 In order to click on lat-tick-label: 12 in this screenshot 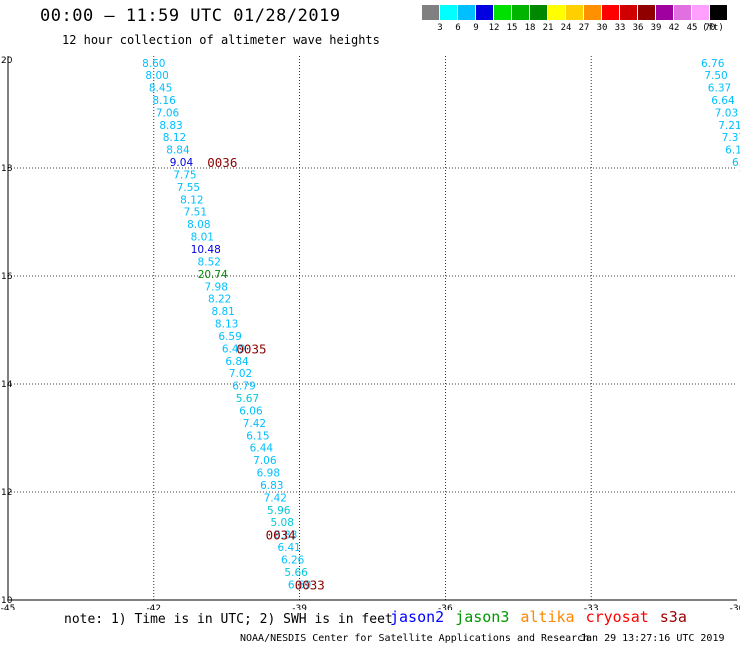, I will do `click(6, 493)`.